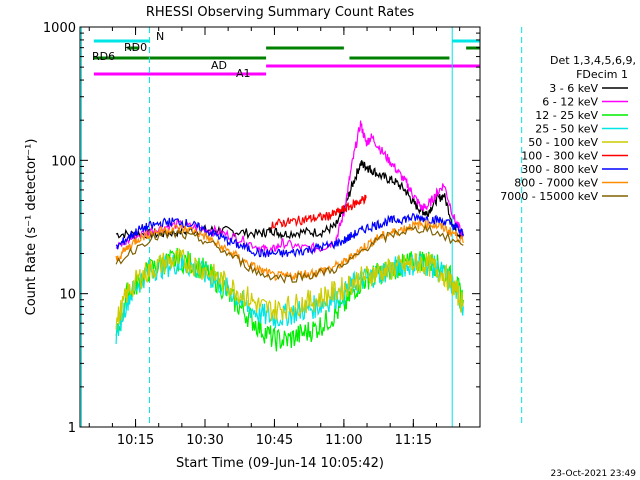  What do you see at coordinates (72, 428) in the screenshot?
I see `y-tick-label: 1` at bounding box center [72, 428].